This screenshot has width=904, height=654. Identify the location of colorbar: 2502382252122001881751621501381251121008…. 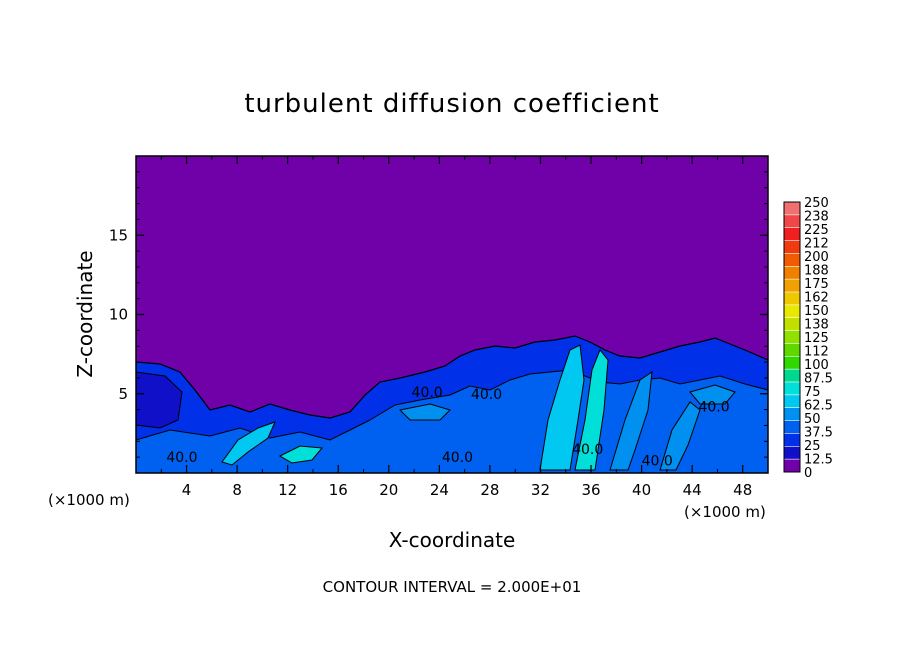
(808, 338).